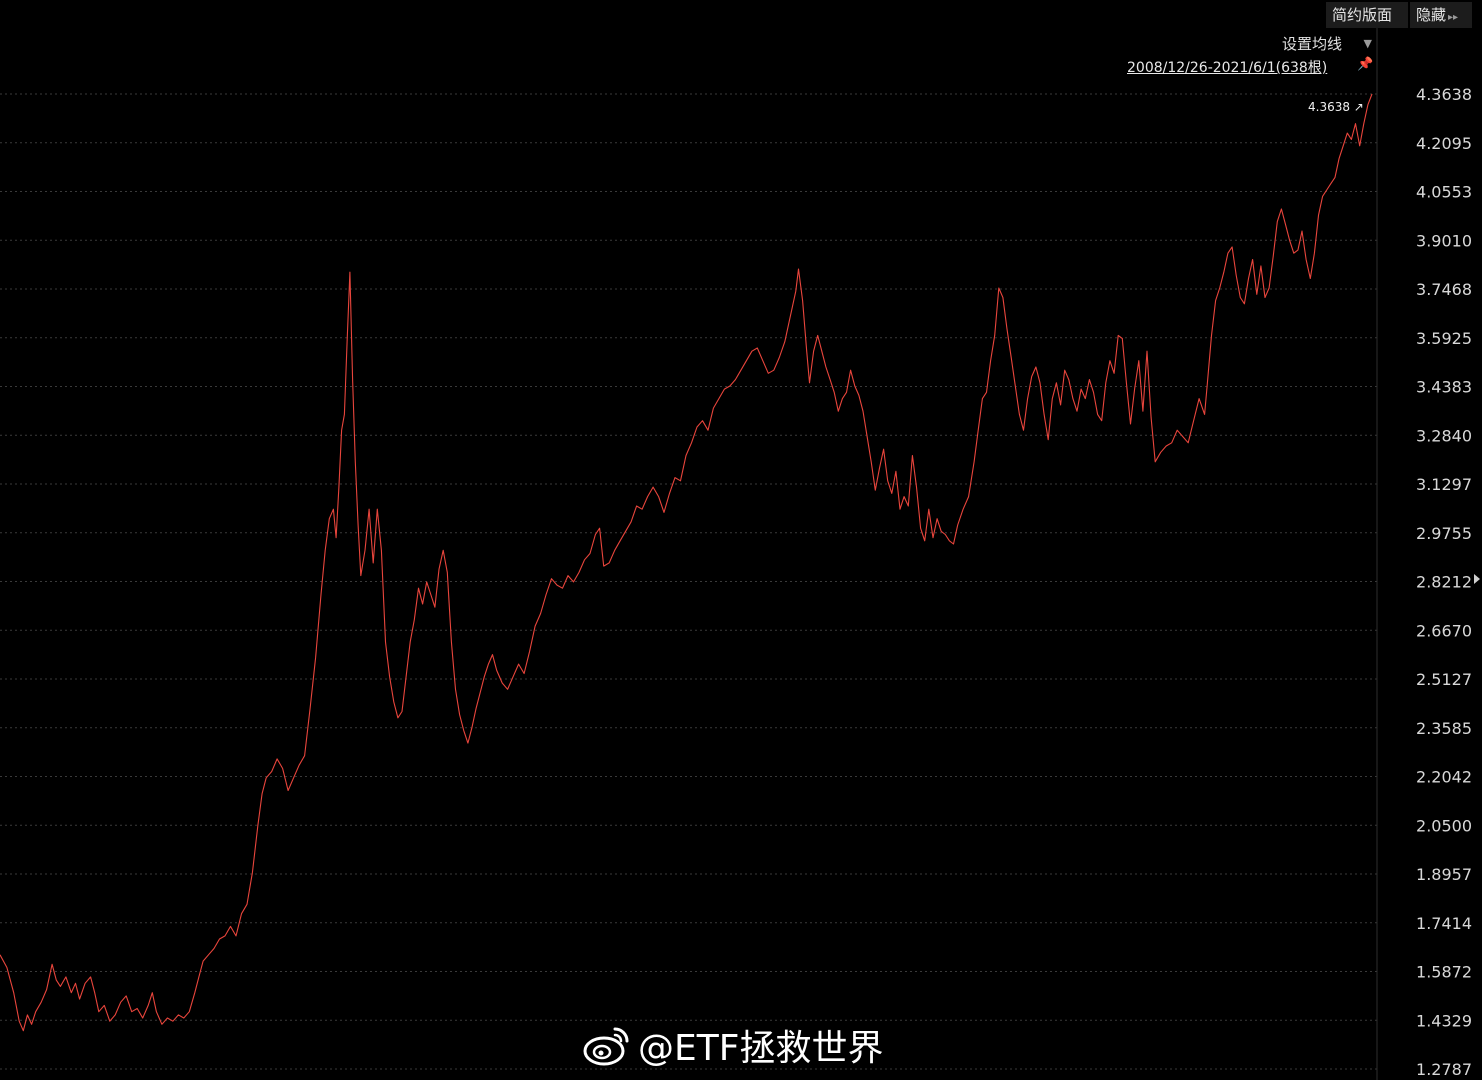 This screenshot has height=1080, width=1482. Describe the element at coordinates (1444, 387) in the screenshot. I see `y-tick-label: 3.4383` at that location.